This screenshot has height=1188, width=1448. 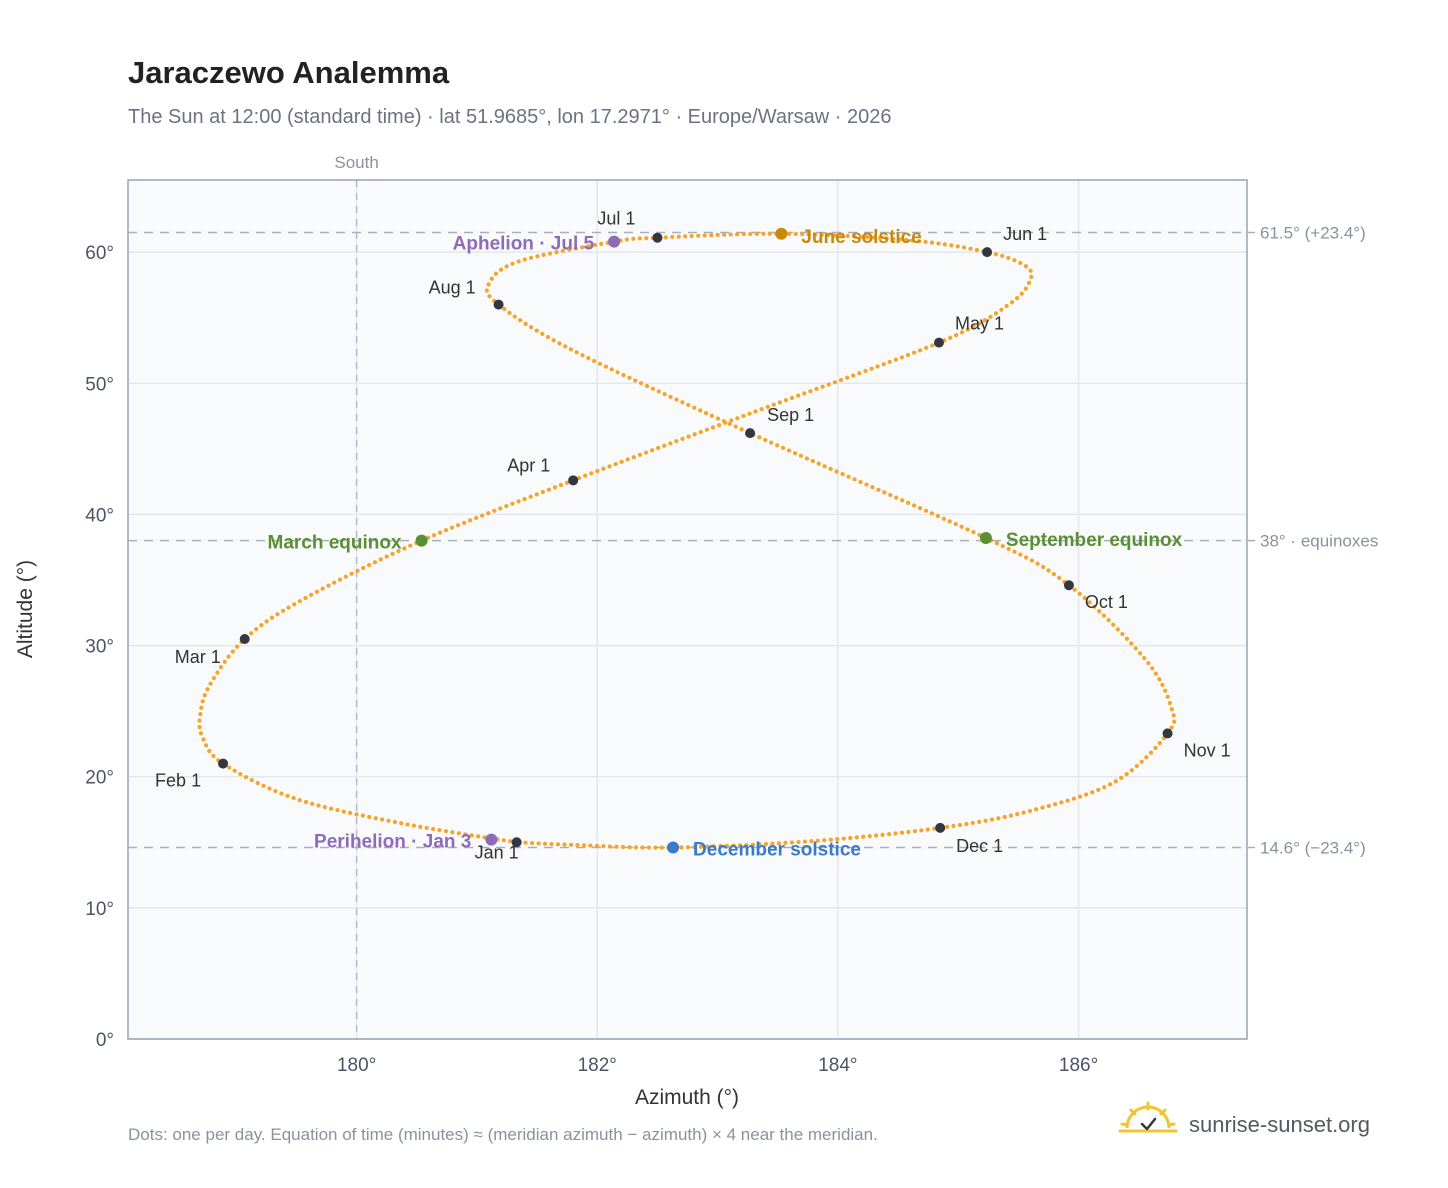 I want to click on event-label: Aphelion · Jul 5, so click(x=524, y=244).